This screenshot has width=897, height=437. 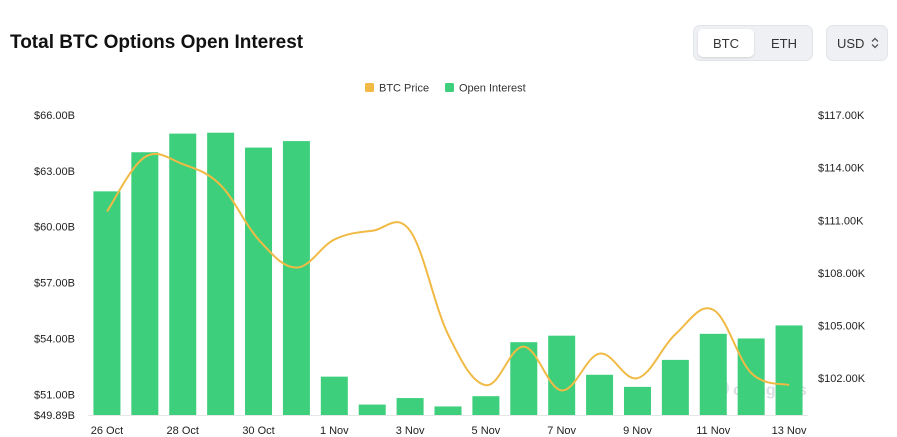 What do you see at coordinates (54, 339) in the screenshot?
I see `y-left-tick-label: $54.00B` at bounding box center [54, 339].